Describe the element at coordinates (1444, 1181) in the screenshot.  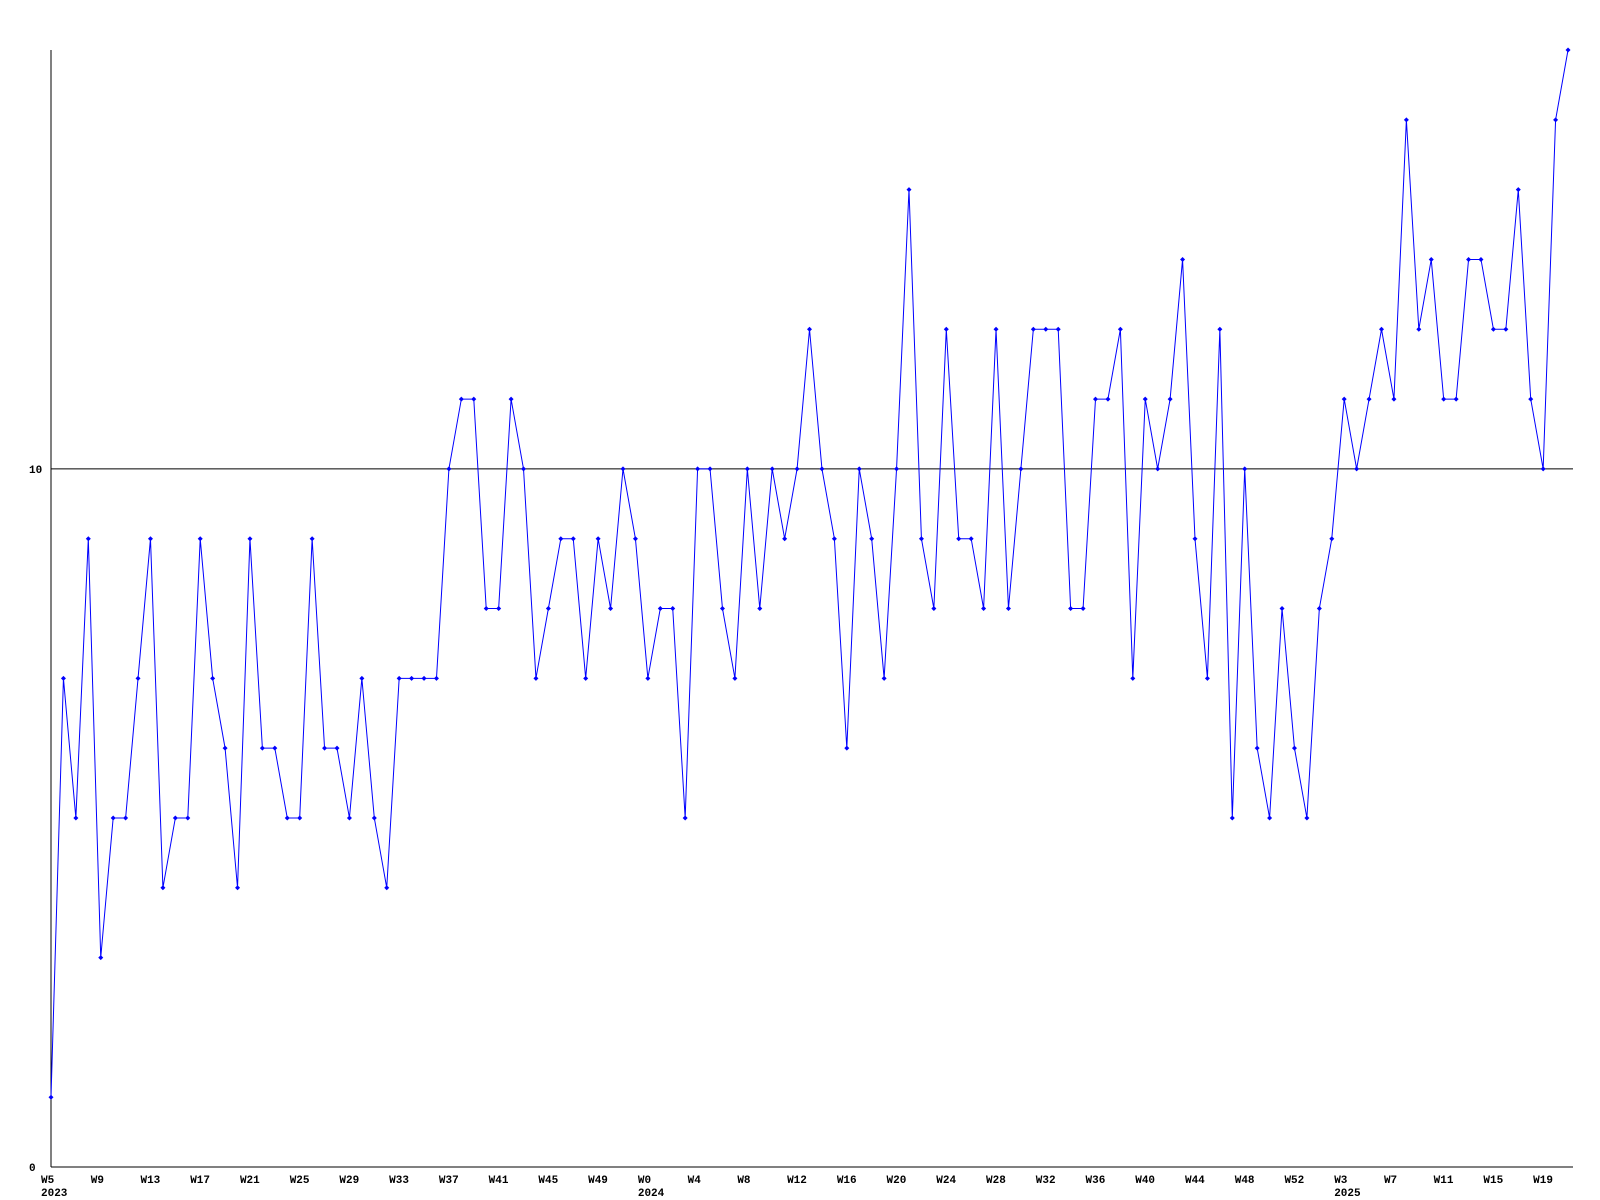
I see `x-tick-label: W11` at that location.